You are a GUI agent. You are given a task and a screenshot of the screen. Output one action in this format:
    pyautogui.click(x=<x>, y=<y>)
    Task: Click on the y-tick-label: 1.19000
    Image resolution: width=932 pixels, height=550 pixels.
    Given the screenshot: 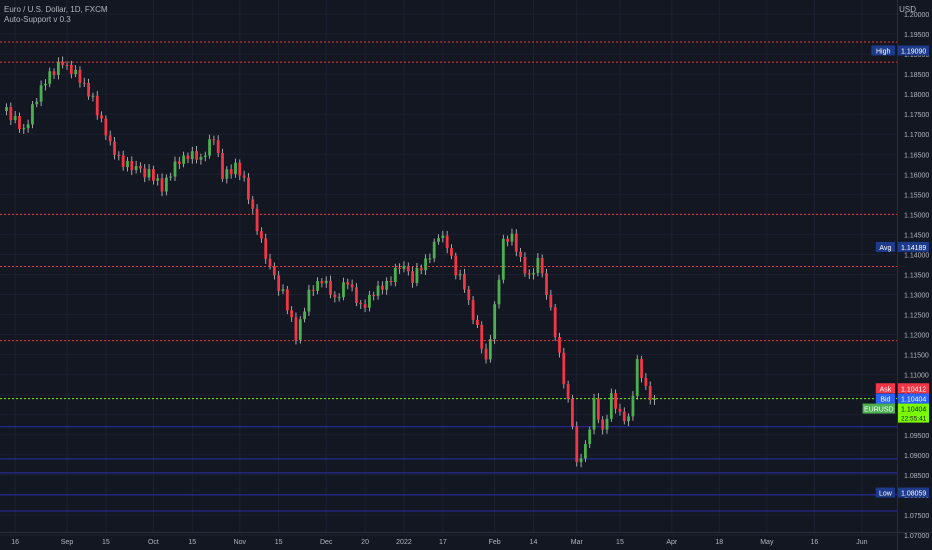 What is the action you would take?
    pyautogui.click(x=916, y=55)
    